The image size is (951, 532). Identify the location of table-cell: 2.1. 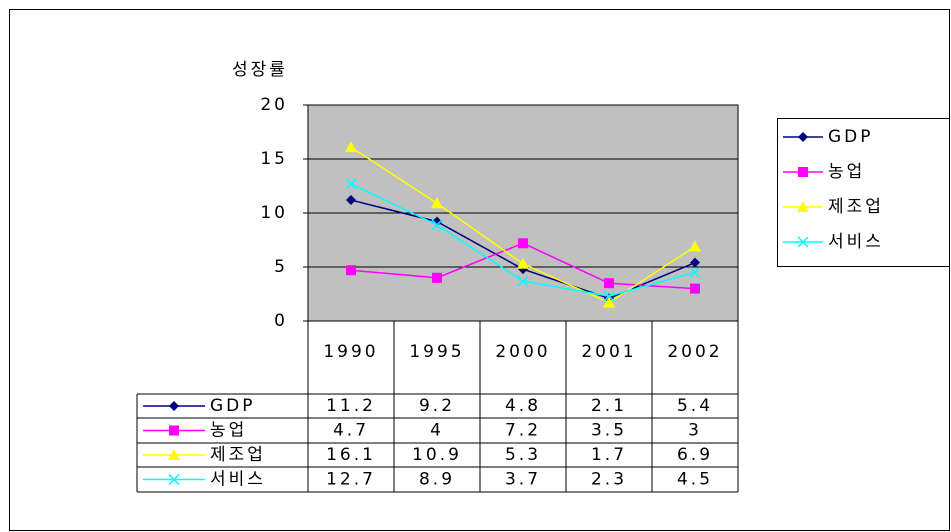
(609, 406).